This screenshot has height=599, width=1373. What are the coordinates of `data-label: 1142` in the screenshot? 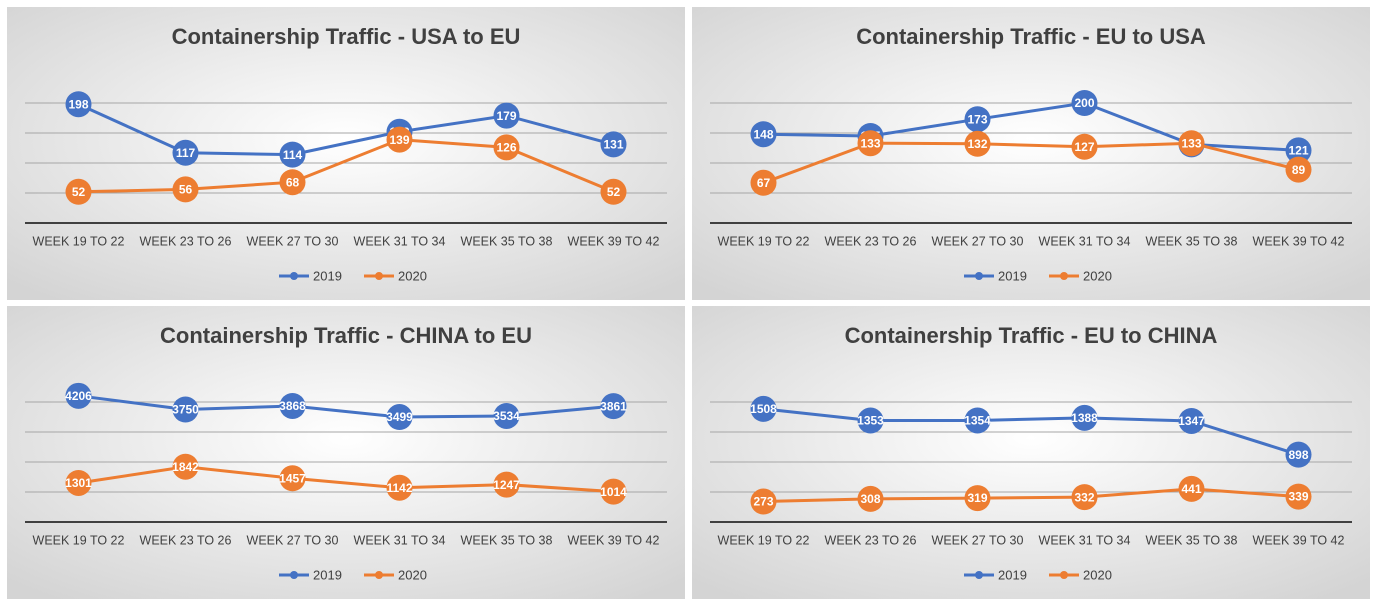 It's located at (399, 488).